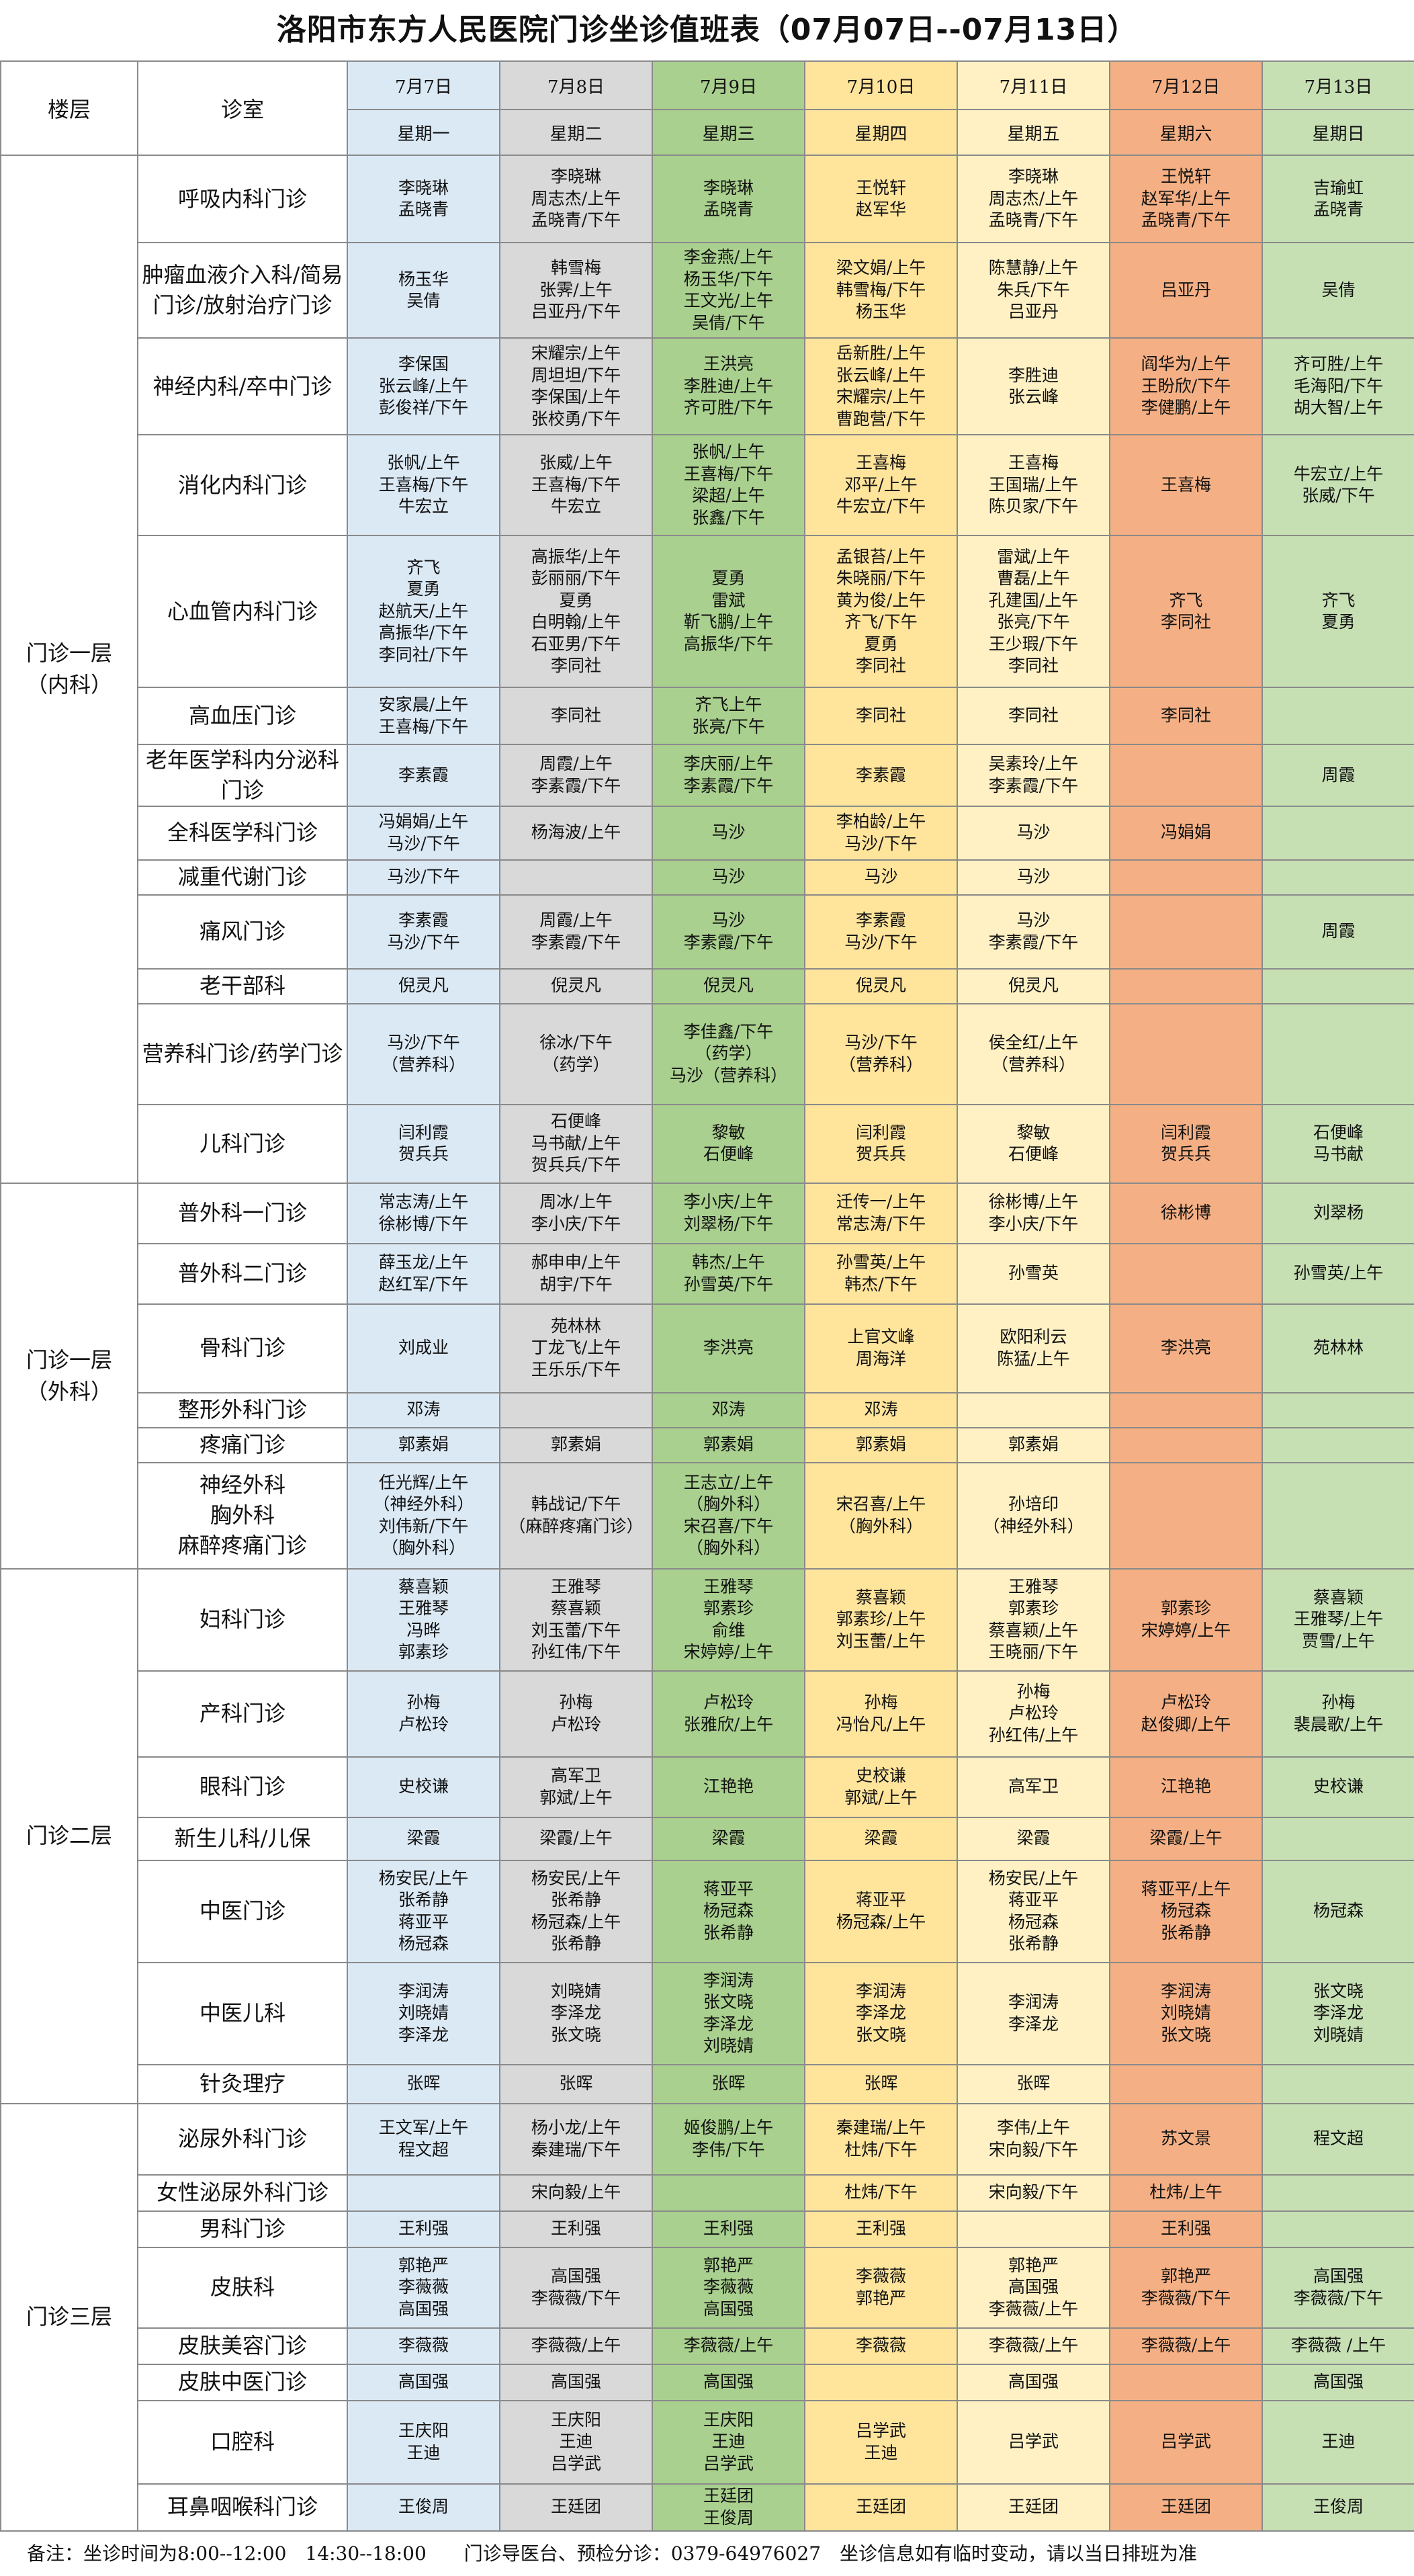  What do you see at coordinates (1033, 2013) in the screenshot?
I see `doctor-cell: 李润涛 李泽龙` at bounding box center [1033, 2013].